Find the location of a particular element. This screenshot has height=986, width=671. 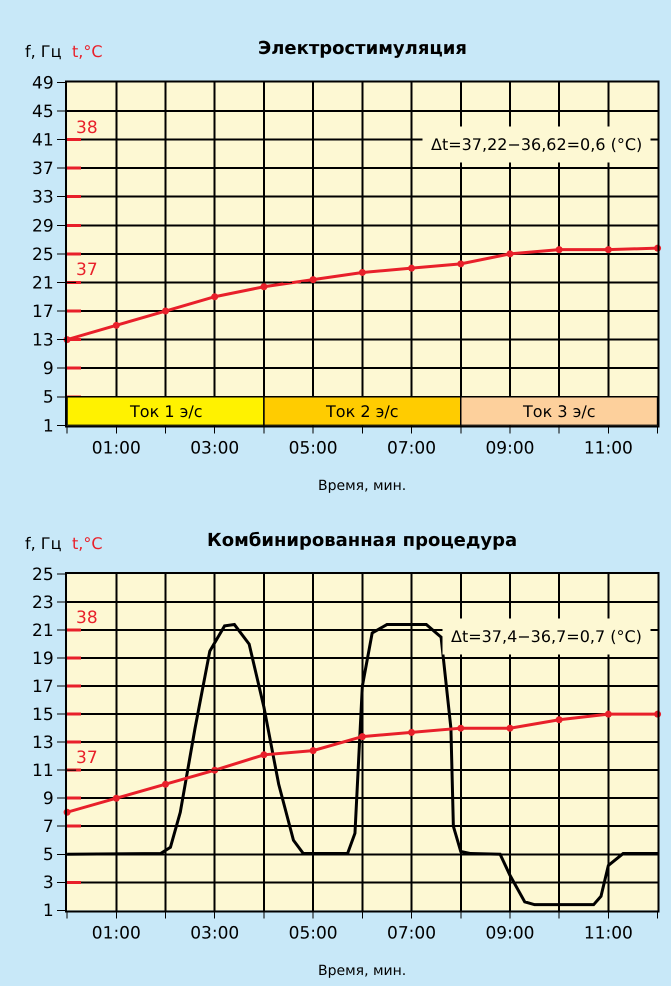

y-tick-label: 11 is located at coordinates (43, 771).